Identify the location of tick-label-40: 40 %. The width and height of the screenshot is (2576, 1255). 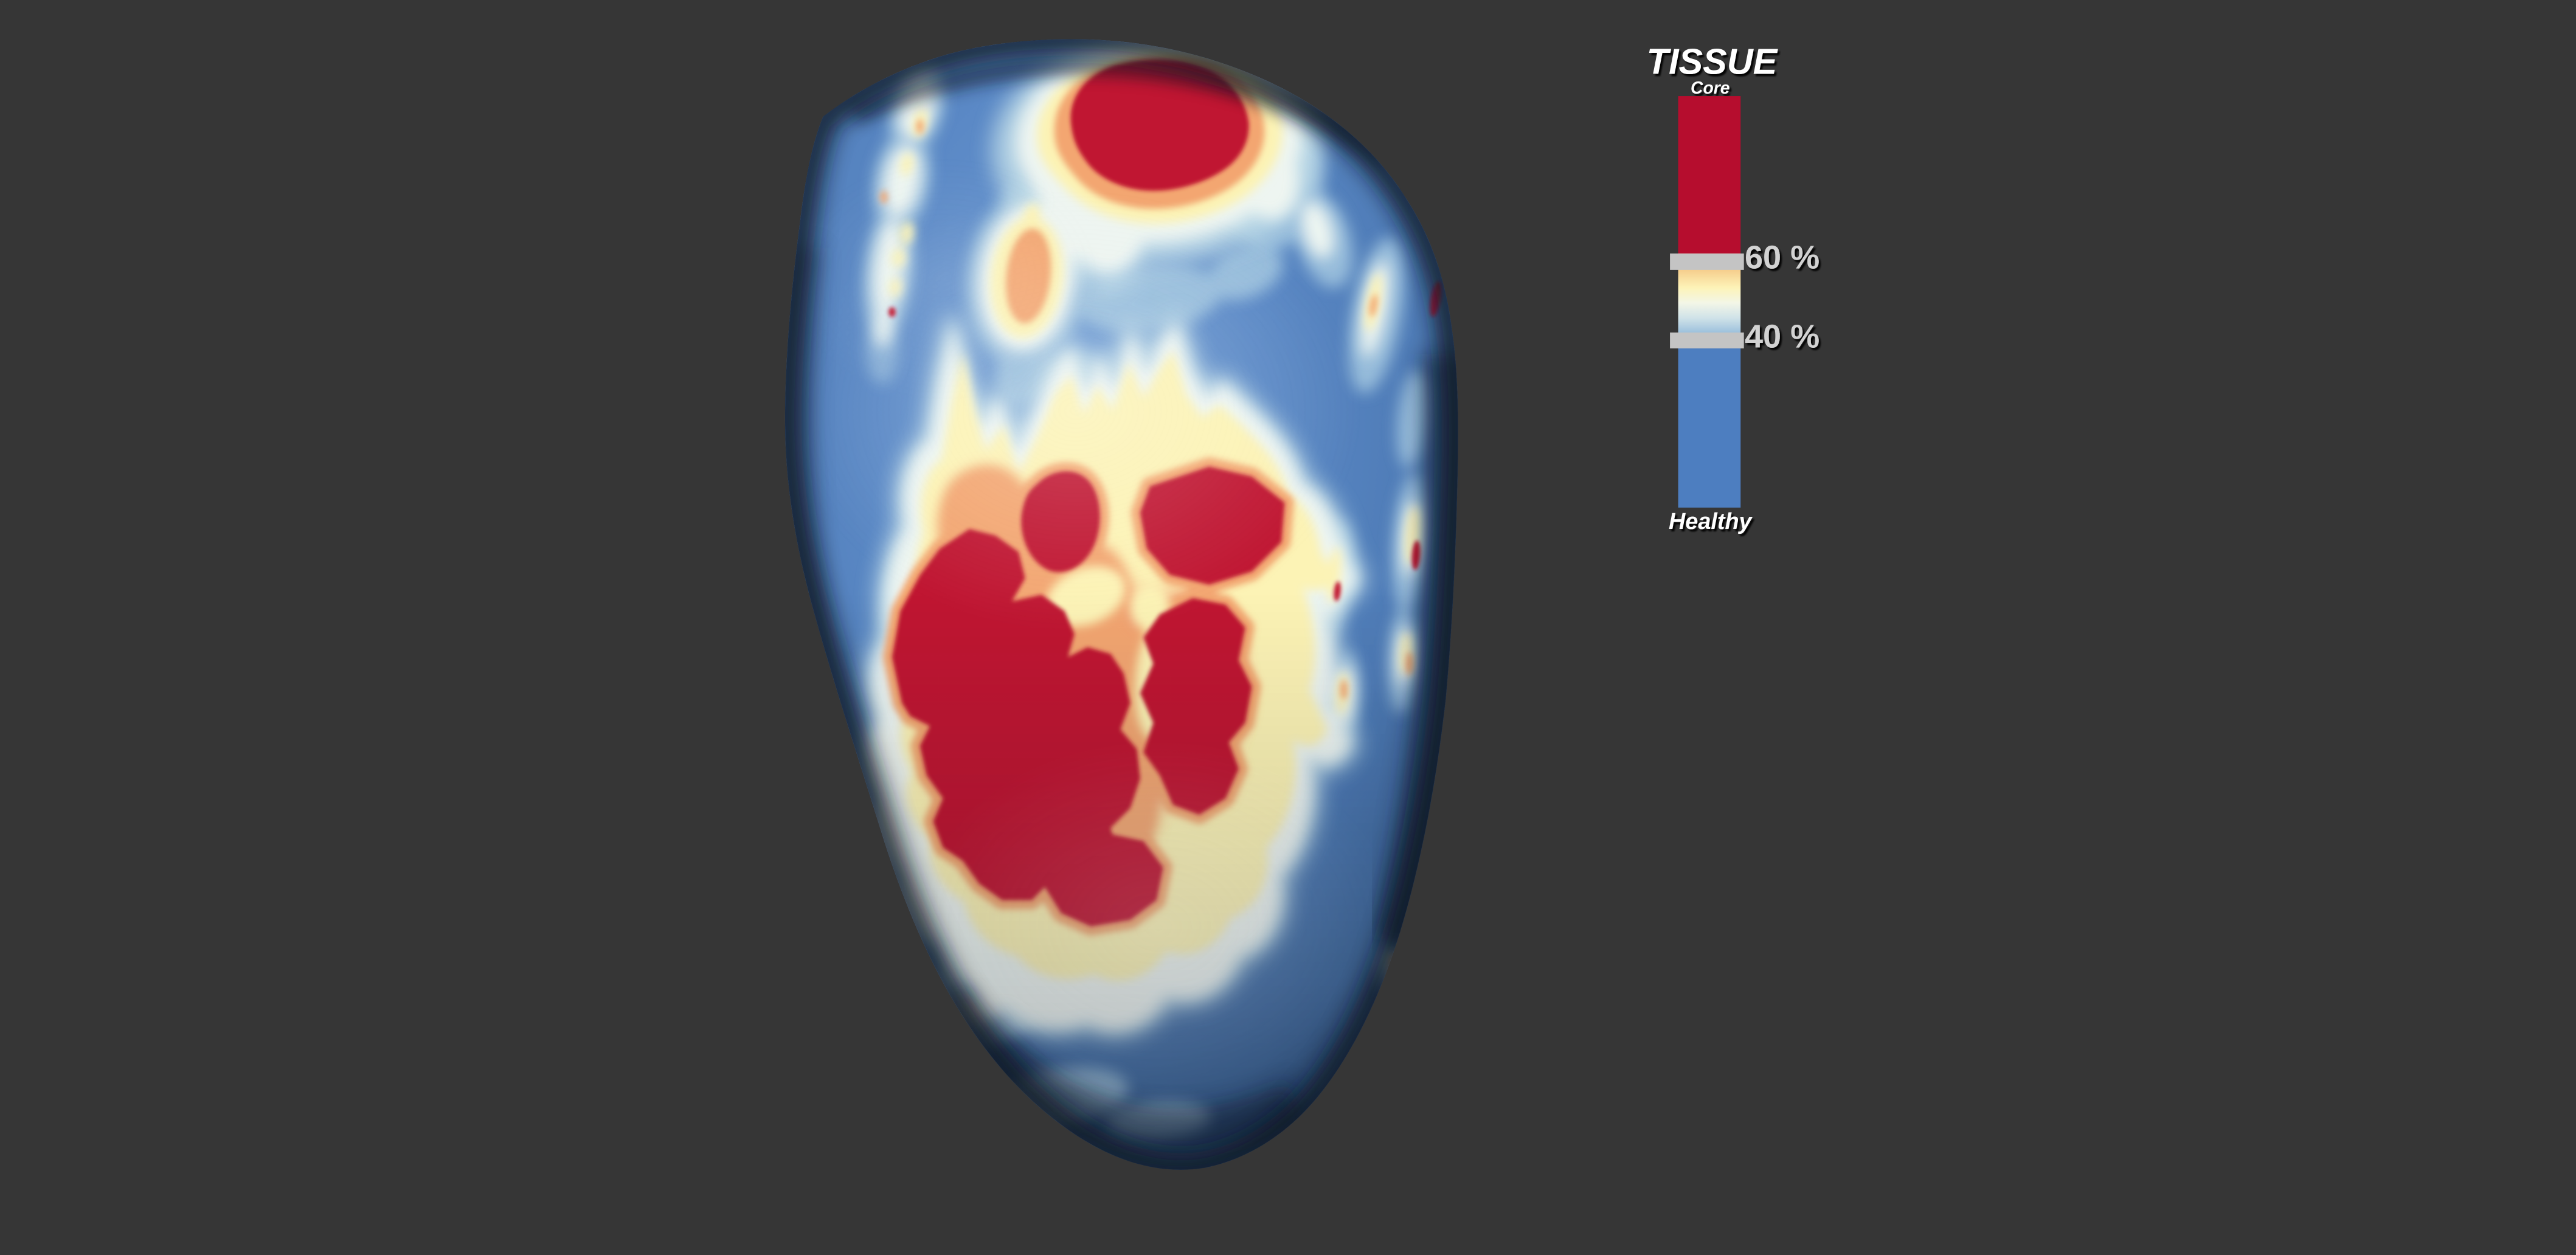
(1782, 336).